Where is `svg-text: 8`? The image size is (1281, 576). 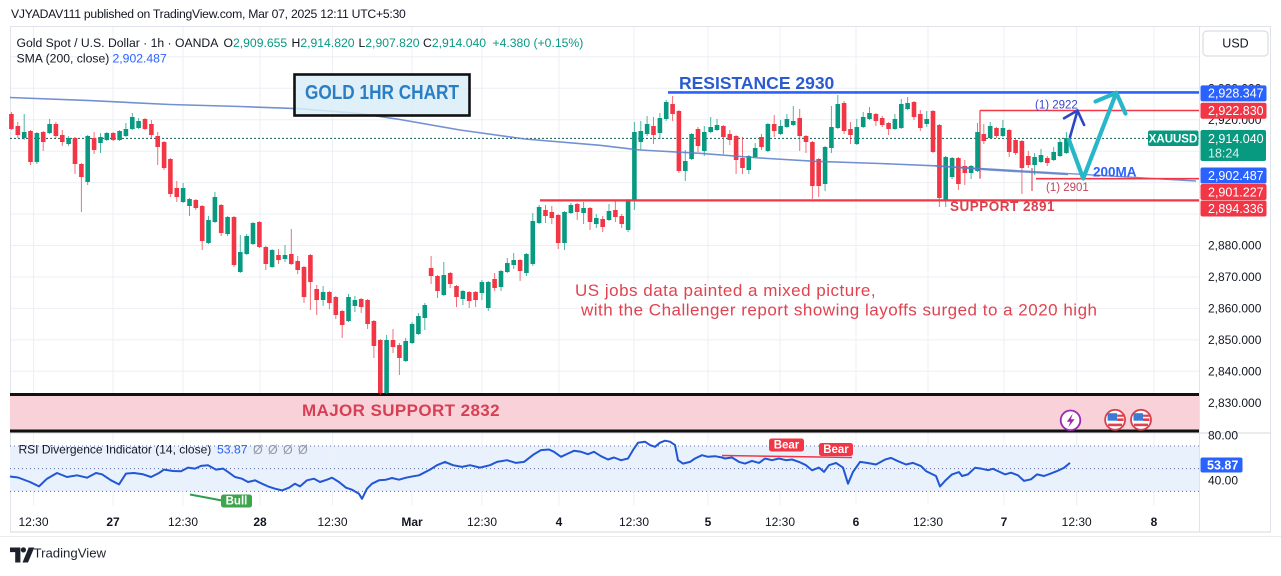 svg-text: 8 is located at coordinates (1154, 522).